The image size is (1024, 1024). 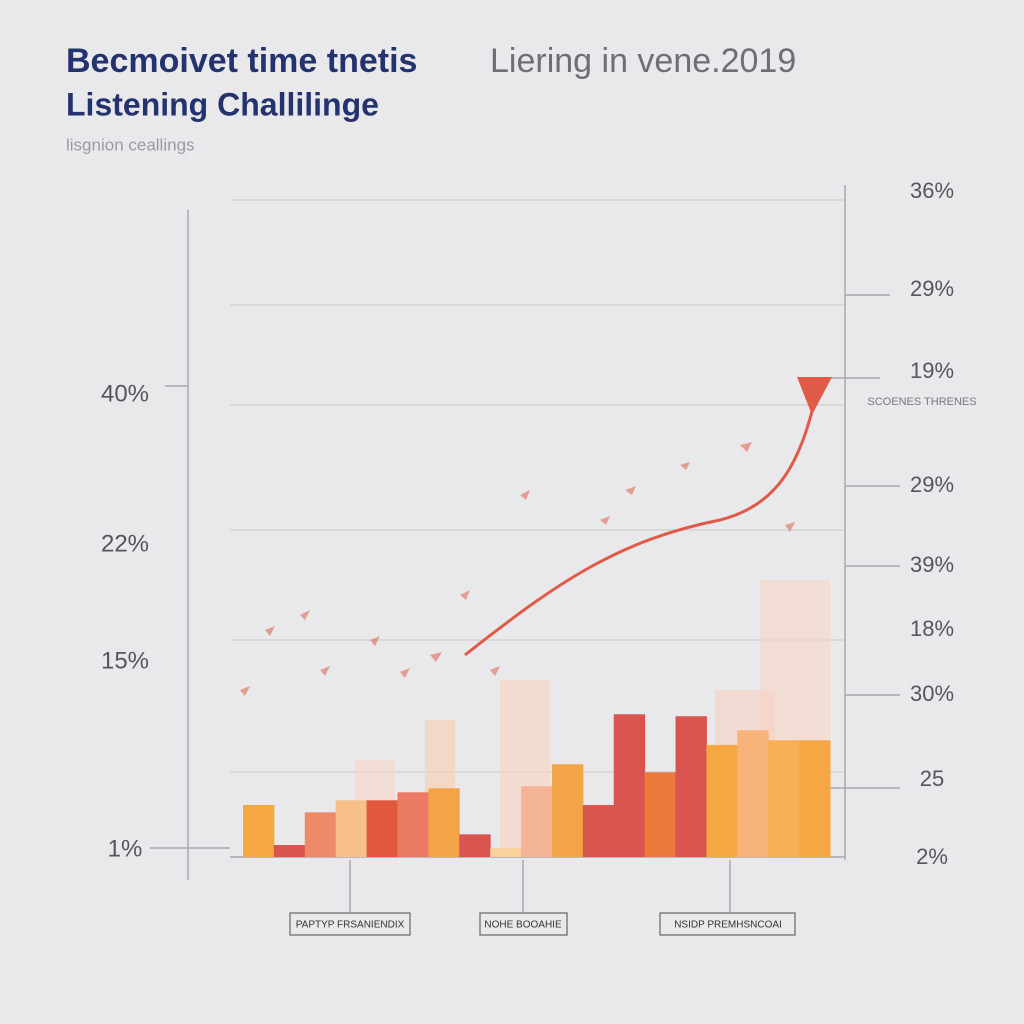 I want to click on scatter-decor, so click(x=517, y=569).